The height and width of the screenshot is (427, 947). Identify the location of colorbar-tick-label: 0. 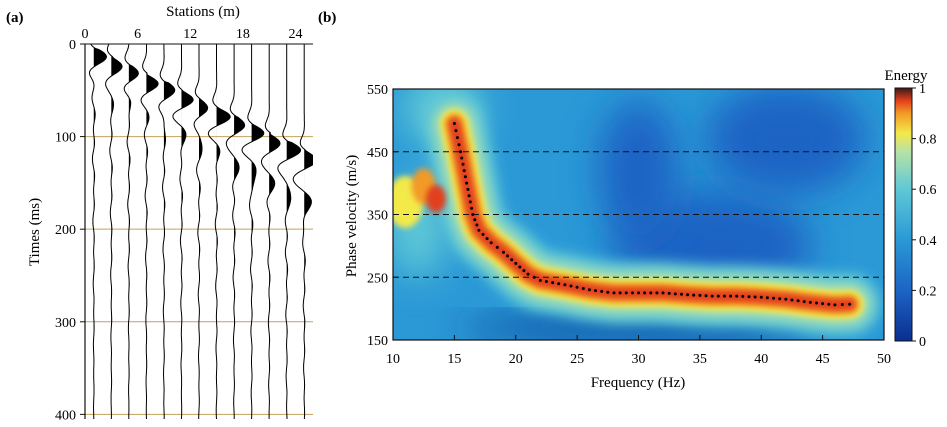
(922, 342).